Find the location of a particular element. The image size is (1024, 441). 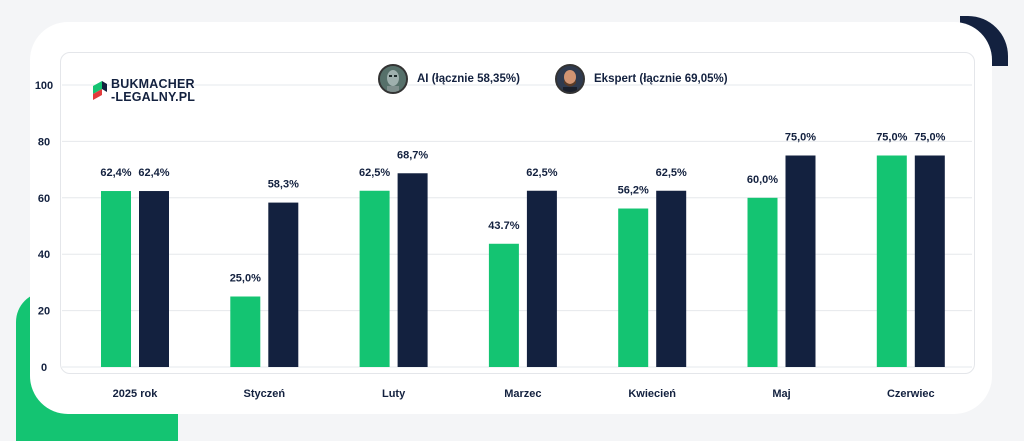

y-tick-label: 100 is located at coordinates (44, 86).